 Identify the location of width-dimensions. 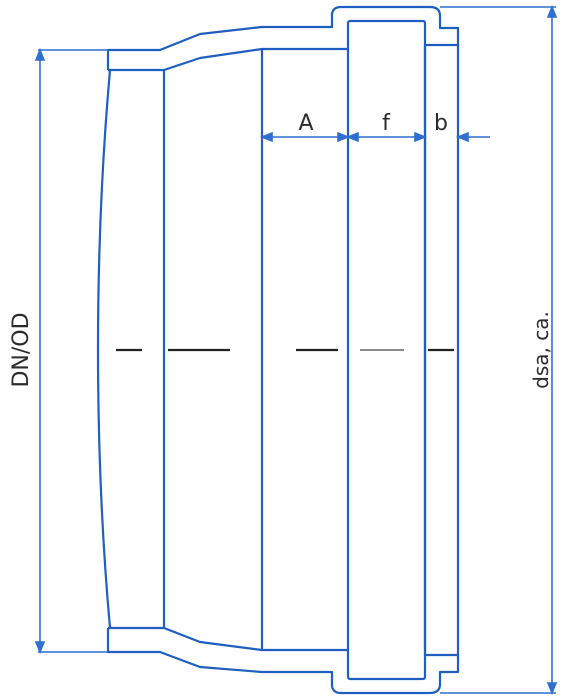
(374, 137).